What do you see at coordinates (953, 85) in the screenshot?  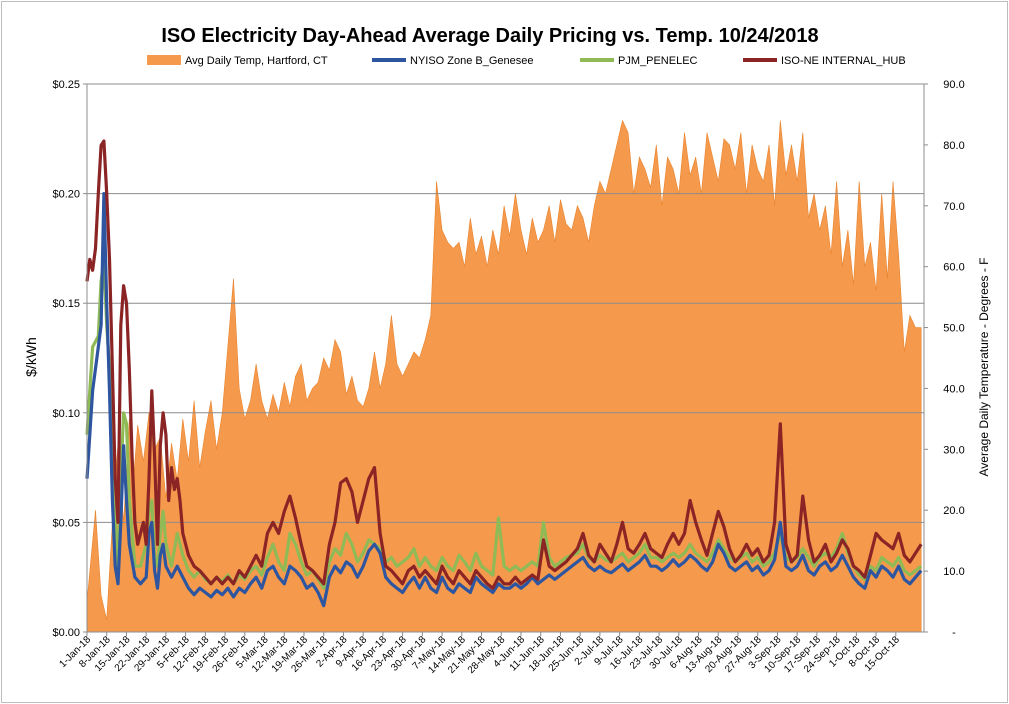 I see `y2-tick-label: 90.0` at bounding box center [953, 85].